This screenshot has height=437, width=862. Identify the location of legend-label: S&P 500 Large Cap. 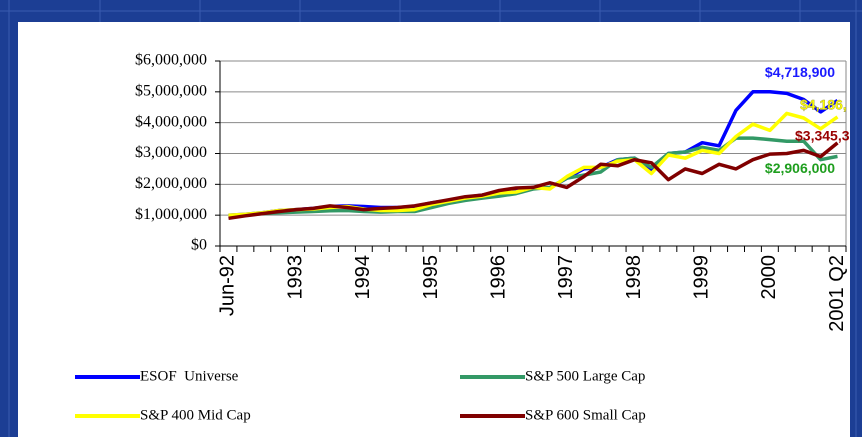
(585, 376).